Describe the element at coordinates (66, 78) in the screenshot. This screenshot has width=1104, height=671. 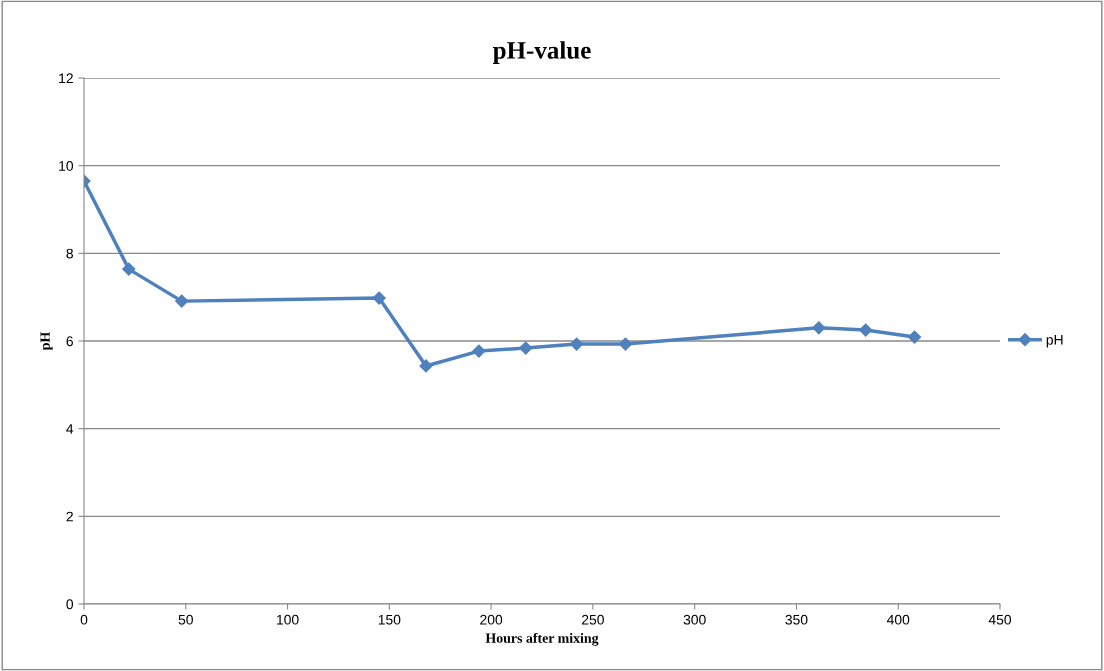
I see `y-tick-label: 12` at that location.